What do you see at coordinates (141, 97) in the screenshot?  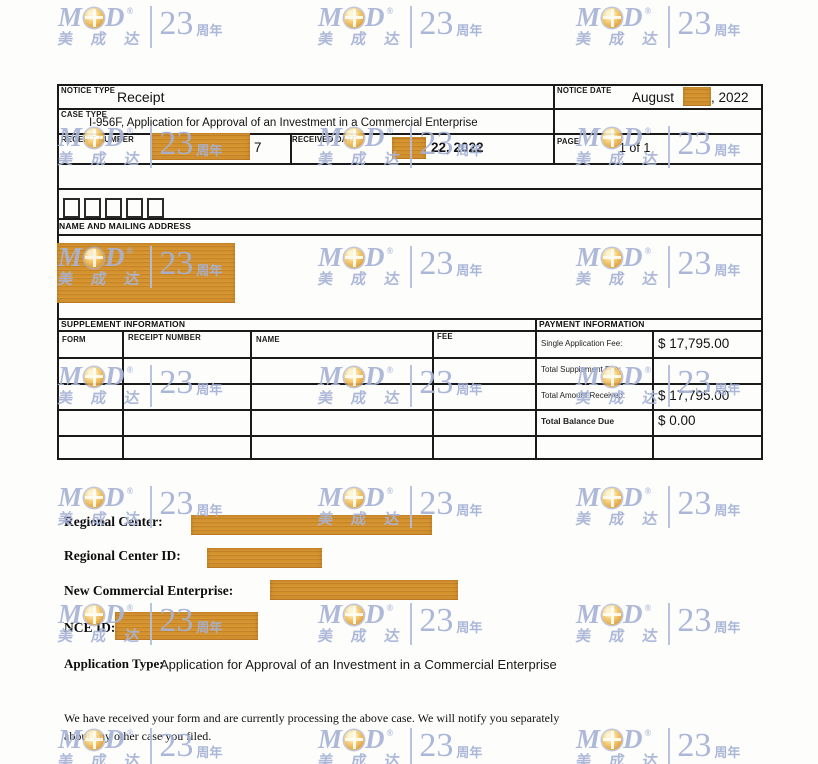 I see `notice-type-value: Receipt` at bounding box center [141, 97].